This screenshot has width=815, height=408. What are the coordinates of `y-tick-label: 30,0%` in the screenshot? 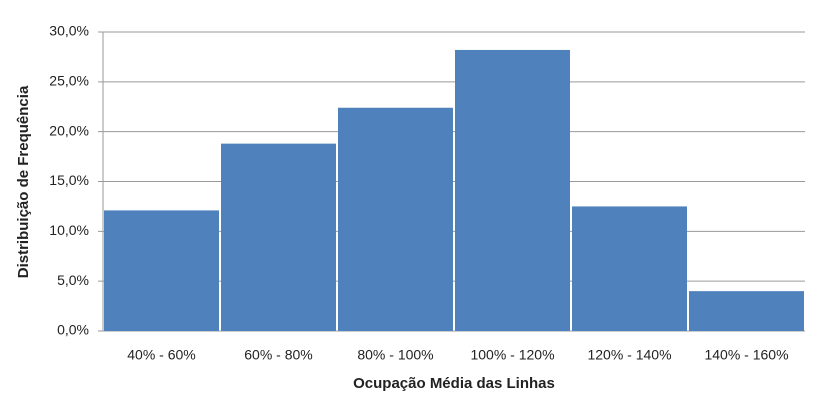 It's located at (69, 31).